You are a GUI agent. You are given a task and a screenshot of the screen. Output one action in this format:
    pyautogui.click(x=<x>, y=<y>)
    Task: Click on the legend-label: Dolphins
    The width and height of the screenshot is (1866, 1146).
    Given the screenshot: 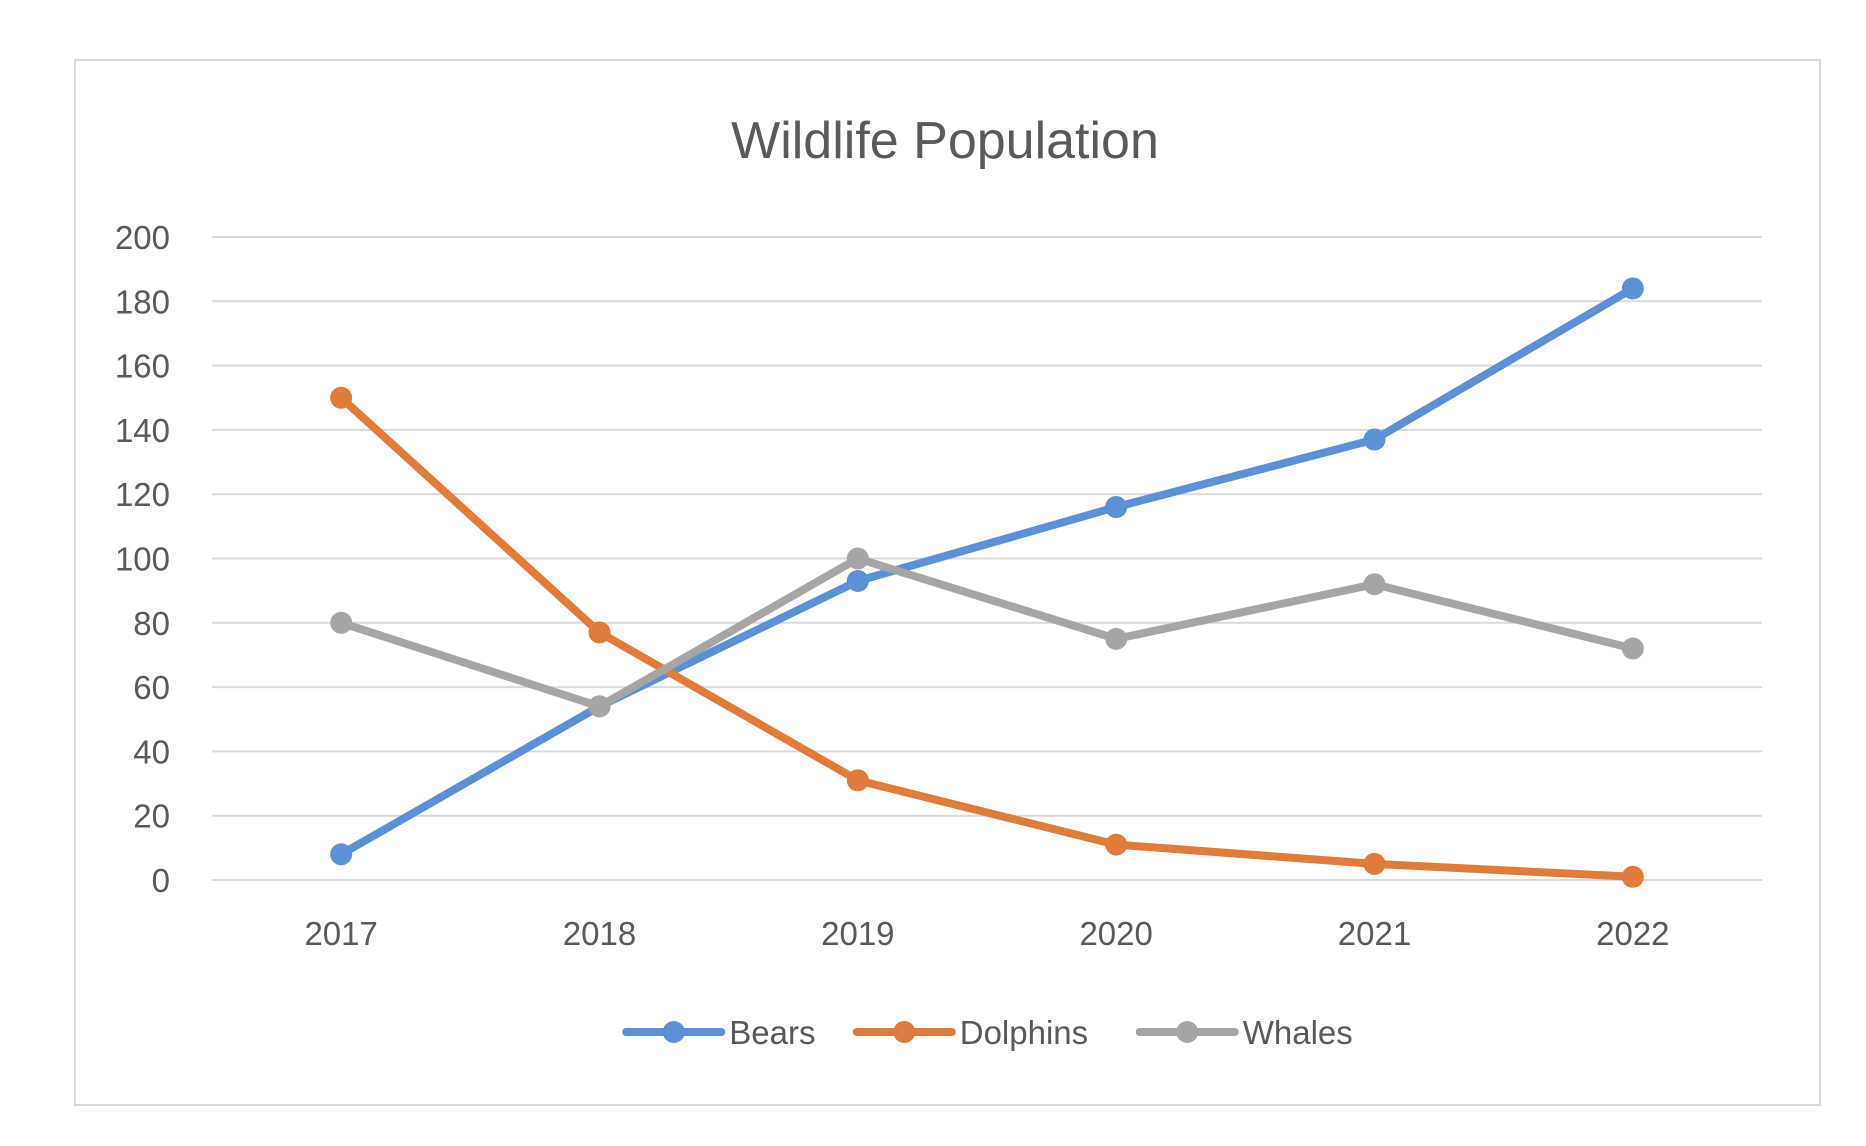 What is the action you would take?
    pyautogui.click(x=1024, y=1032)
    